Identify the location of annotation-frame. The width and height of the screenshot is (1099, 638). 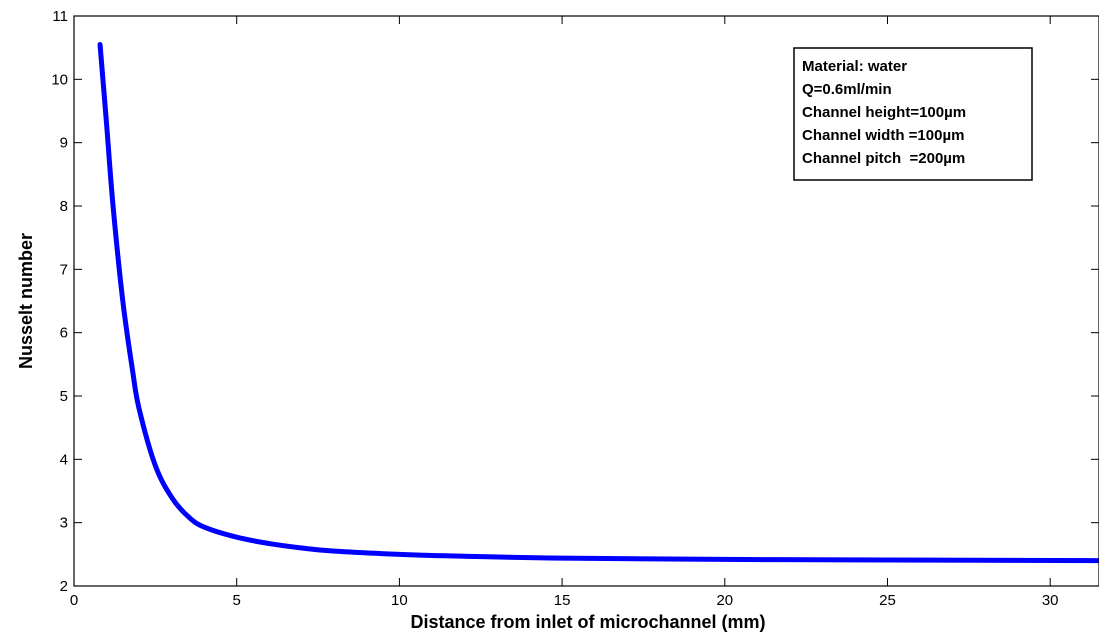
(913, 114).